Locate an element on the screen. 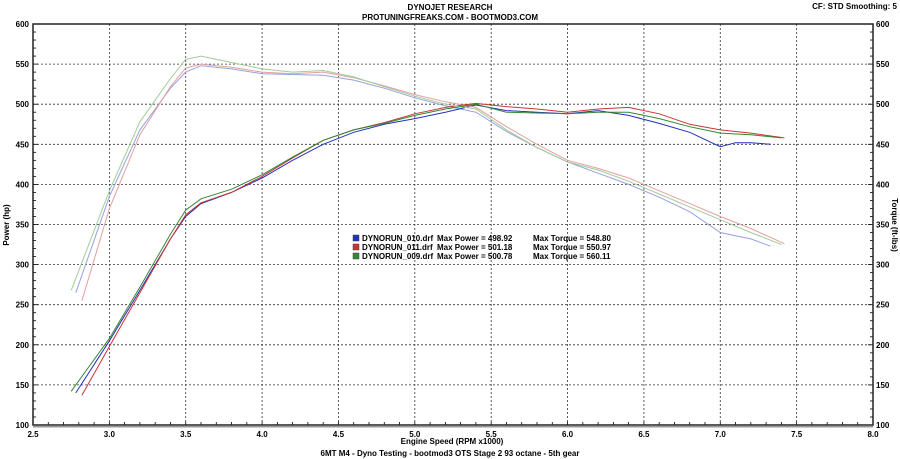  x-tick-label: 5.0 is located at coordinates (415, 434).